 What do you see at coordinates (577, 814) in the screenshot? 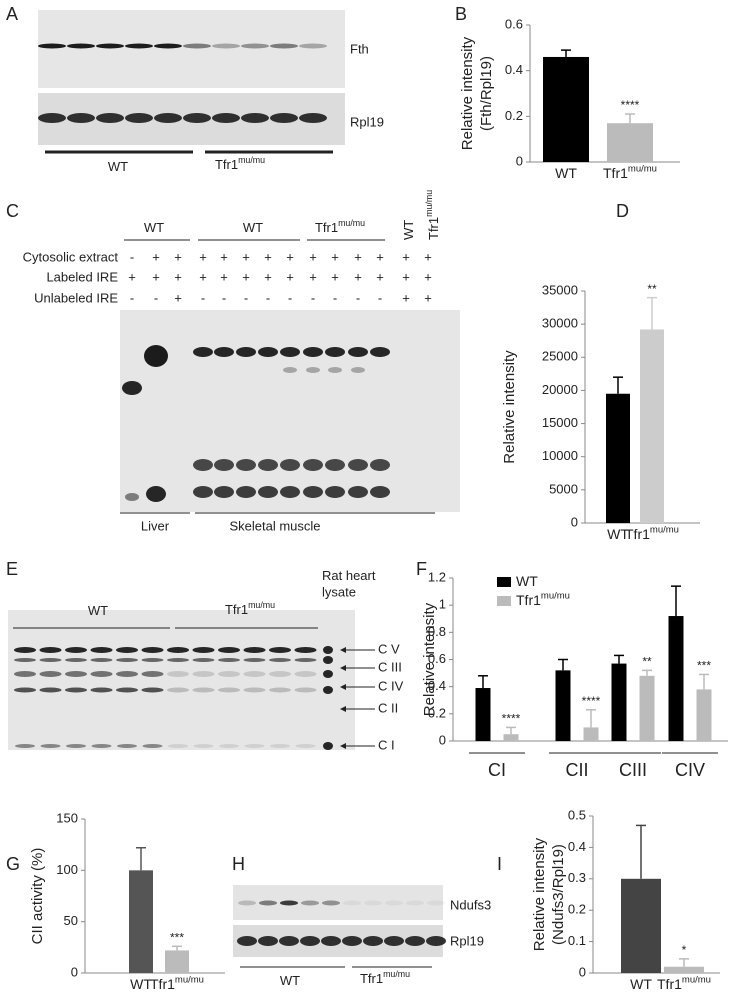
I see `y-tick-label: 0.5` at bounding box center [577, 814].